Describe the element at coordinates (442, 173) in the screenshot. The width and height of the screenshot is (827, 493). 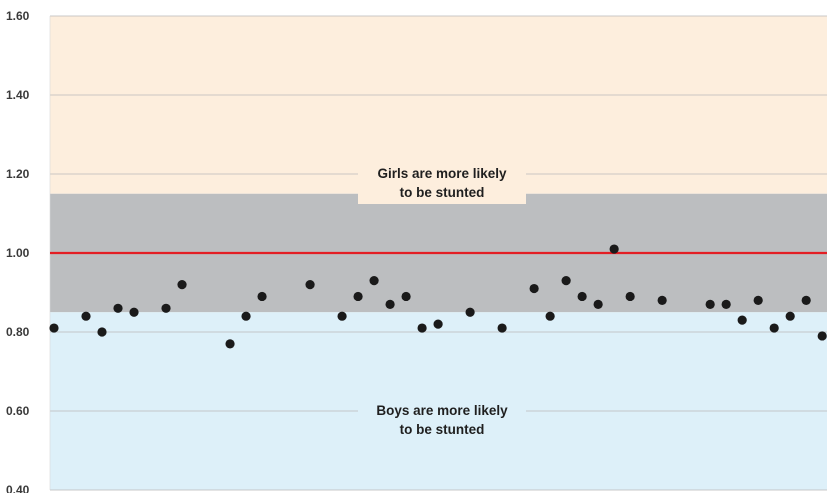
I see `annotation-line: Girls are more likely` at that location.